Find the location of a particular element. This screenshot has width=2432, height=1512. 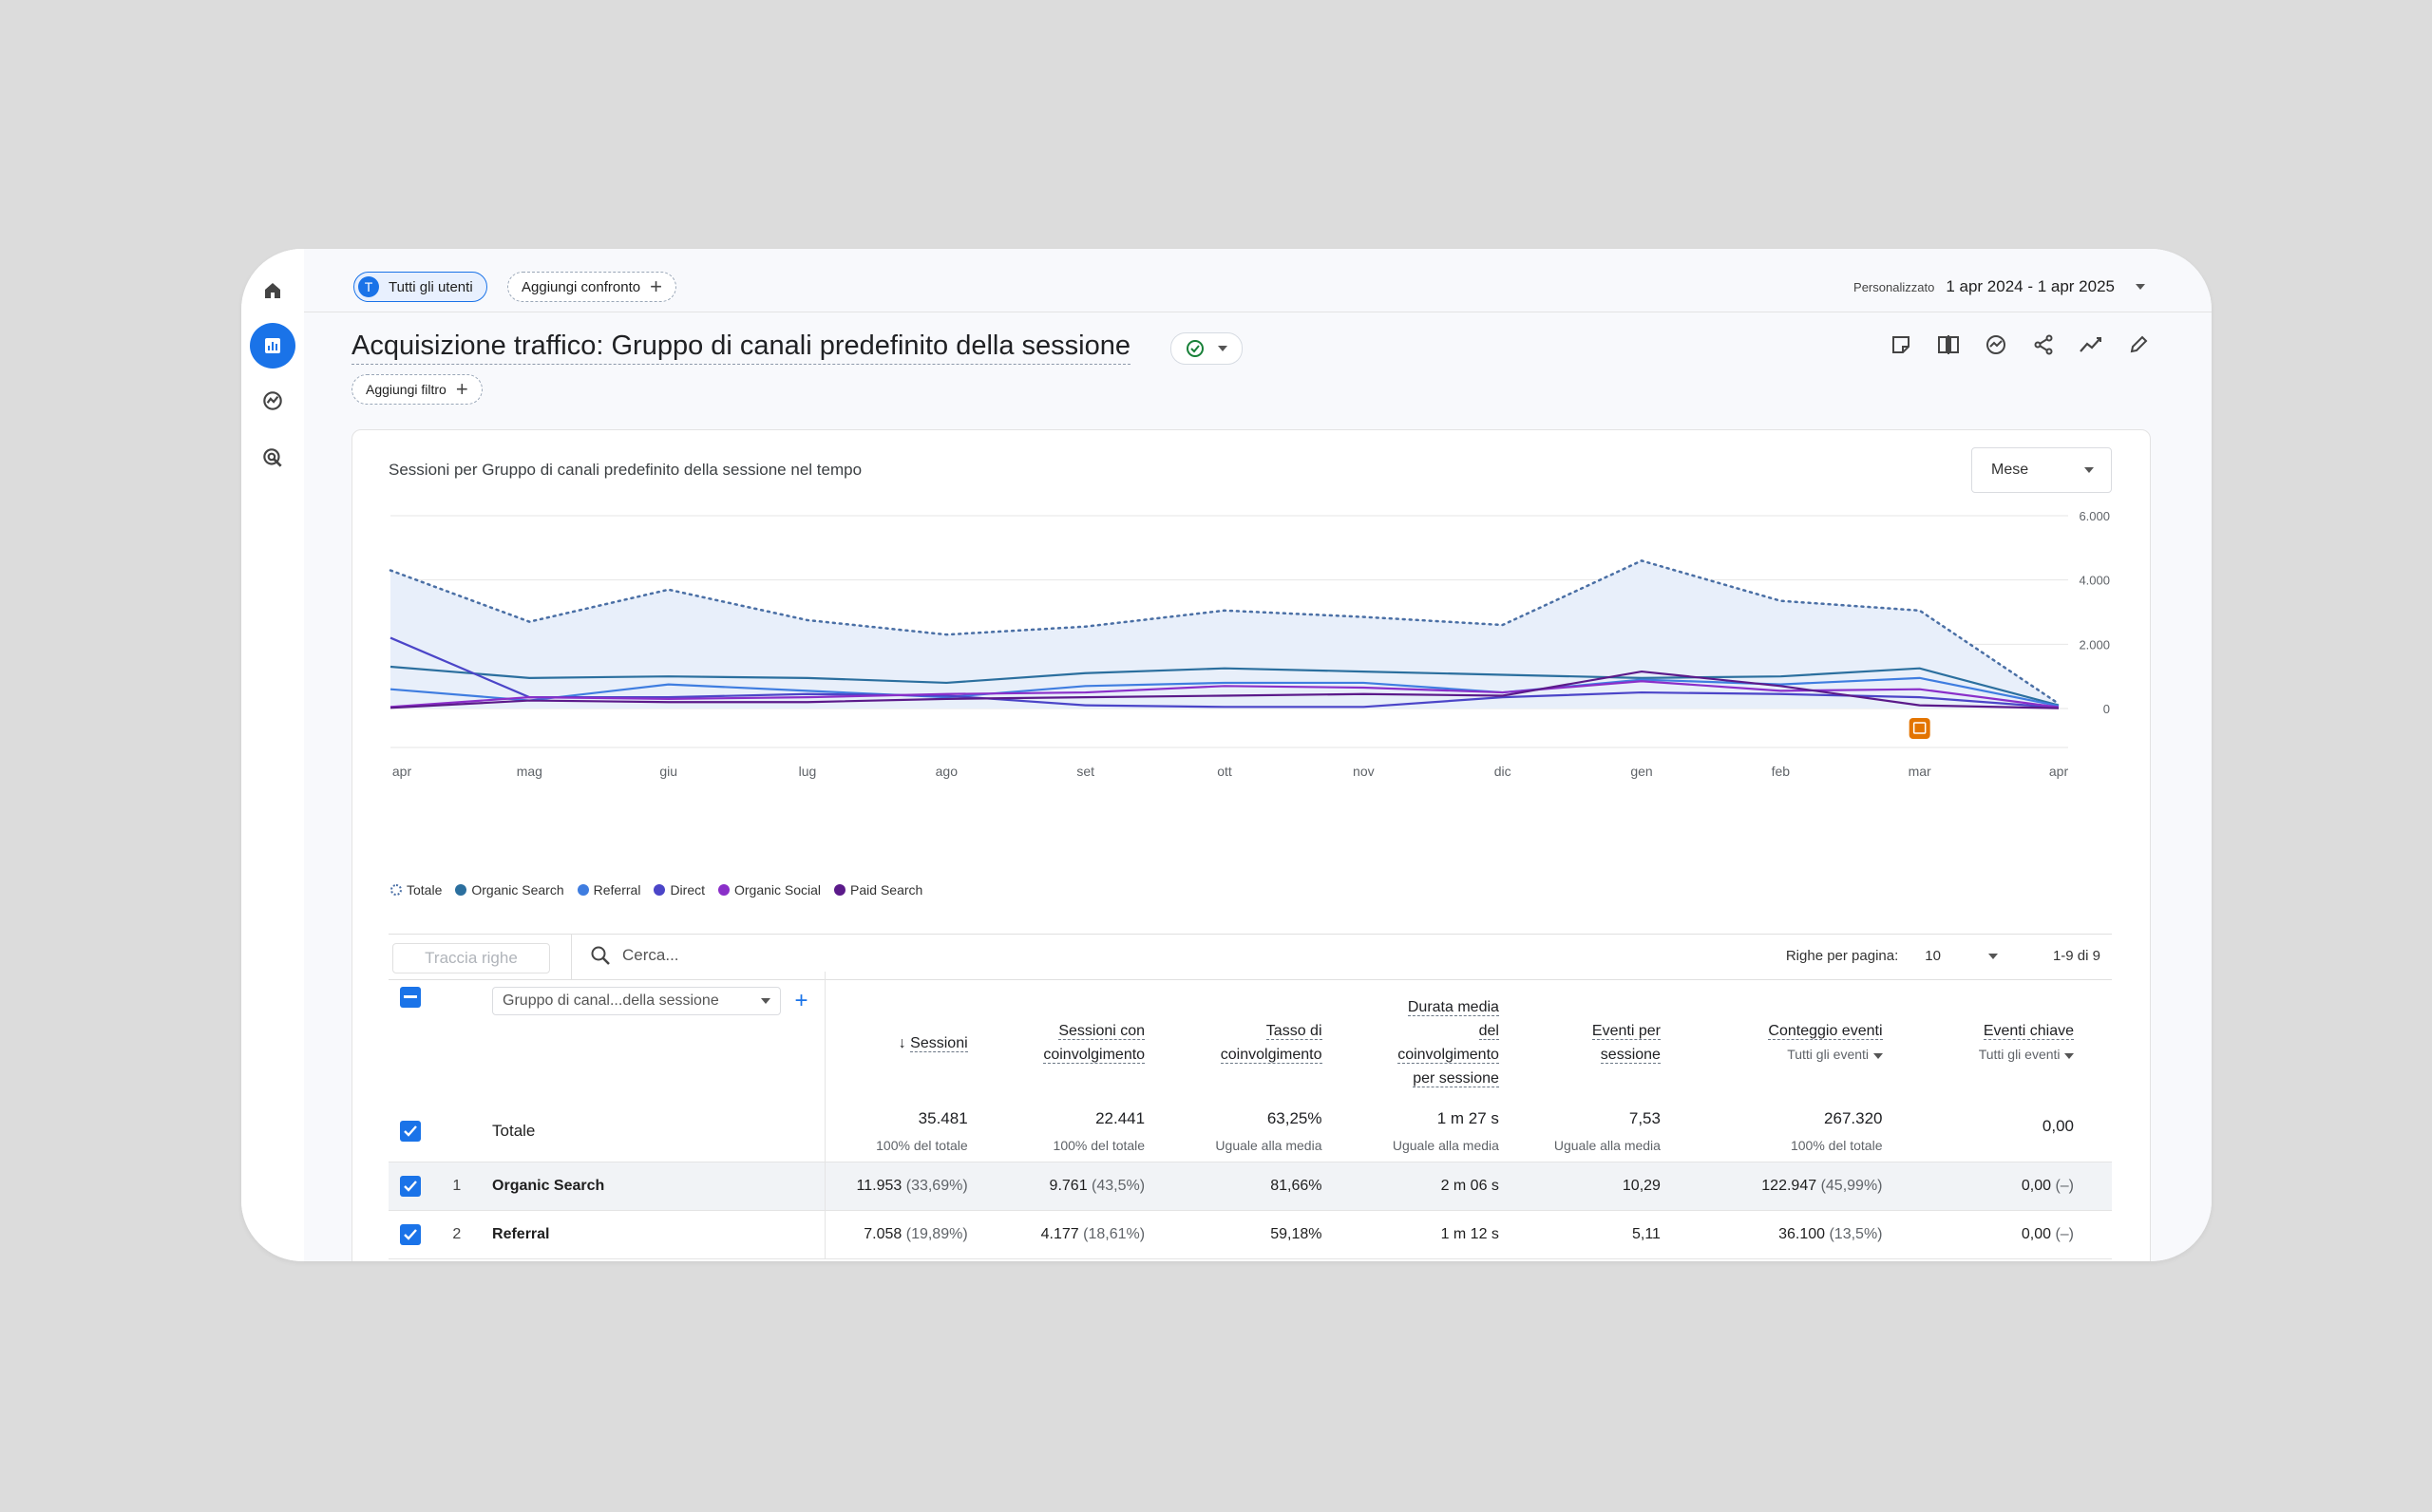

notes-icon is located at coordinates (1901, 345).